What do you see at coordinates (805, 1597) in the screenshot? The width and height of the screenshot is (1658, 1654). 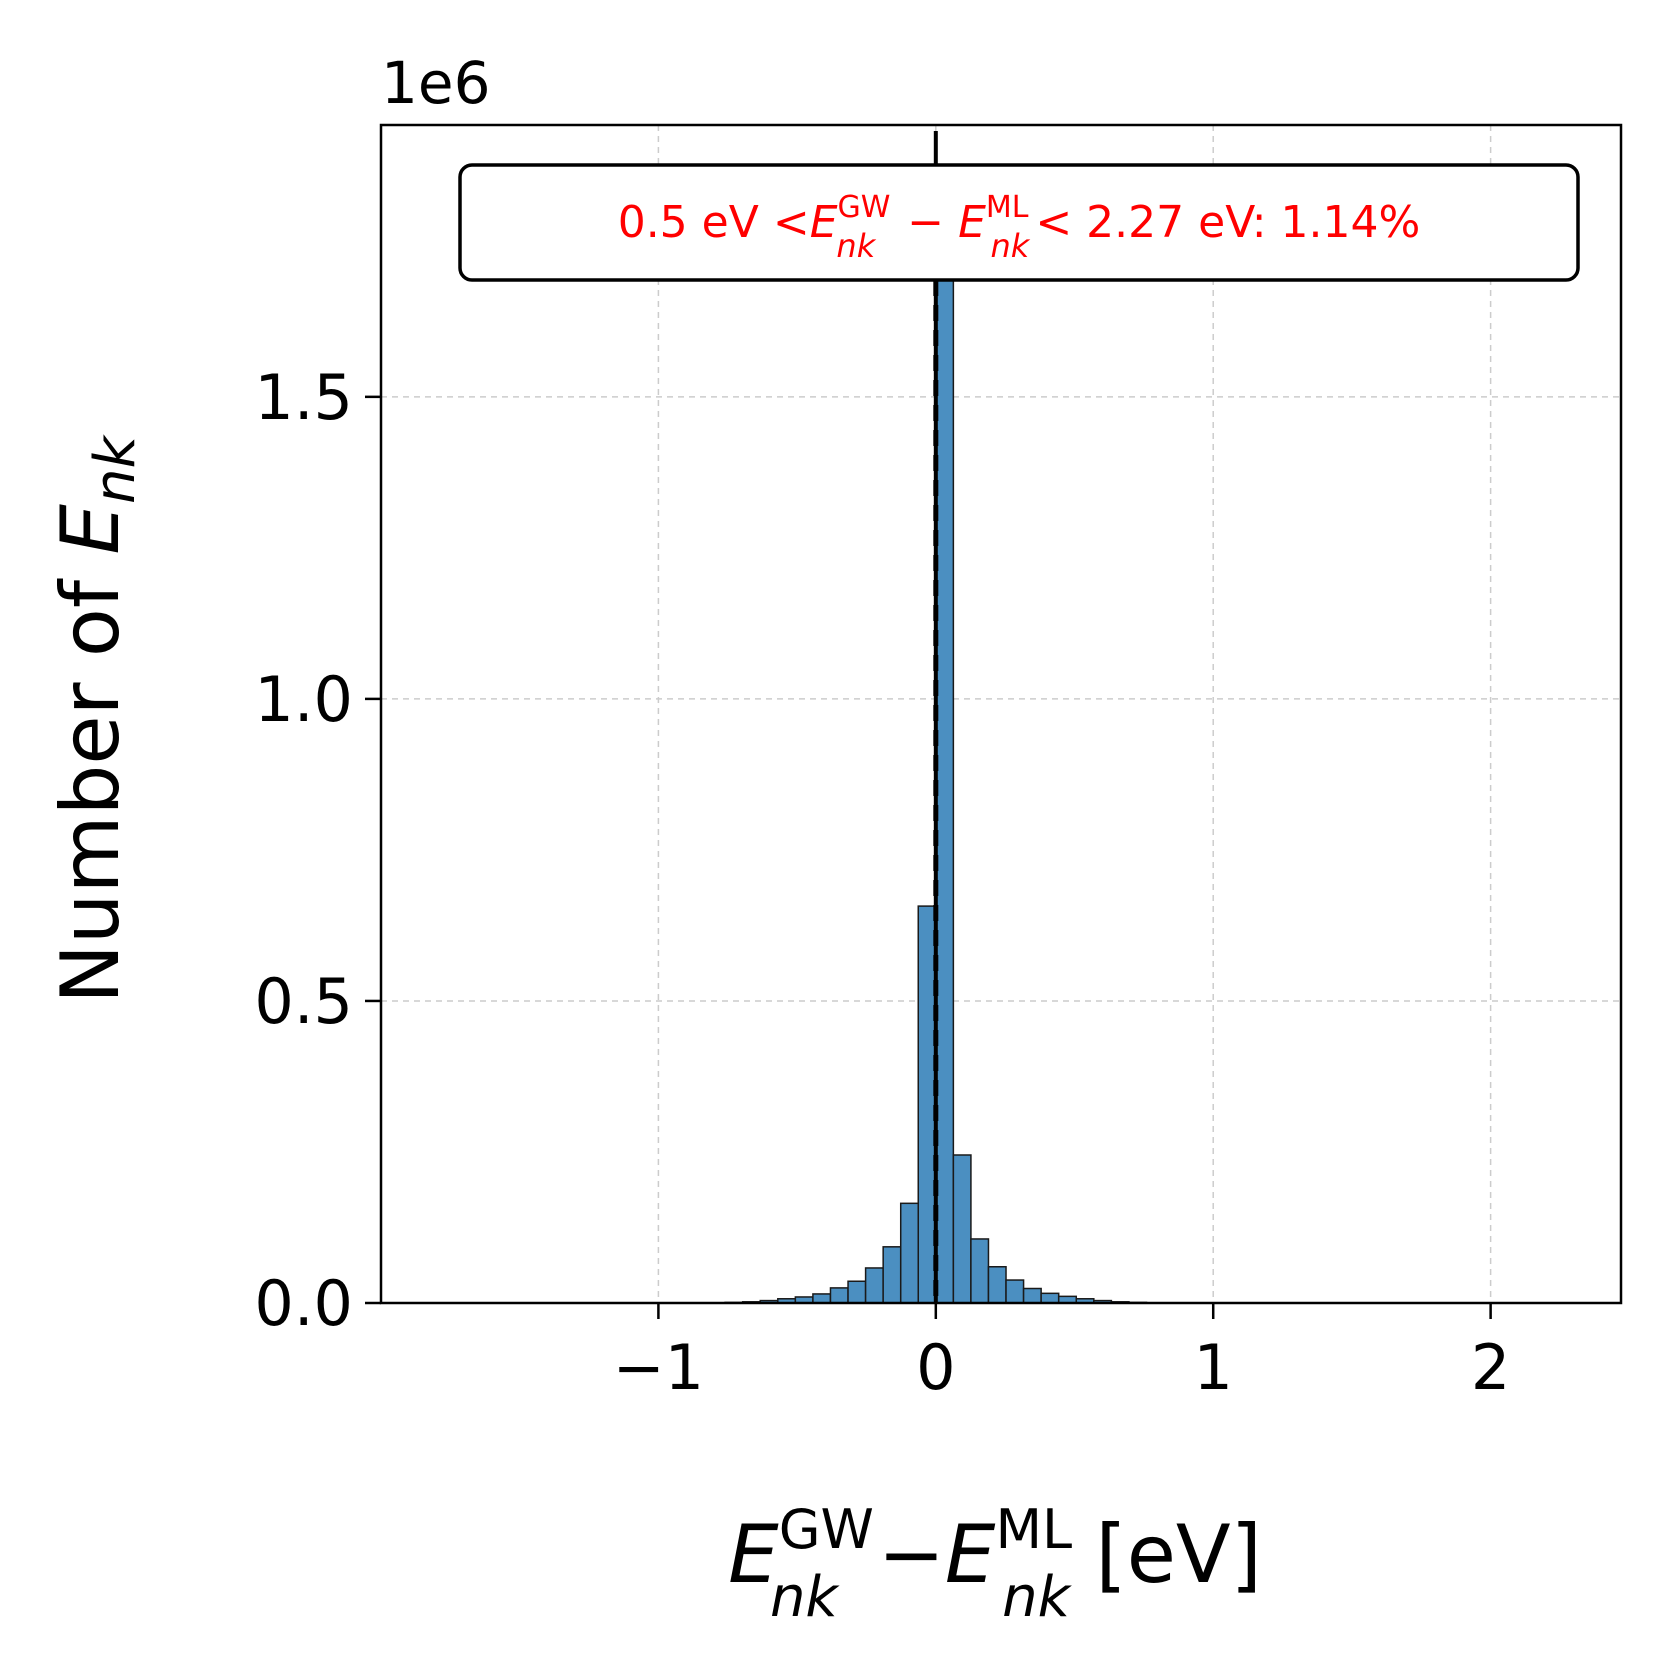 I see `x-label-sub1: nk` at bounding box center [805, 1597].